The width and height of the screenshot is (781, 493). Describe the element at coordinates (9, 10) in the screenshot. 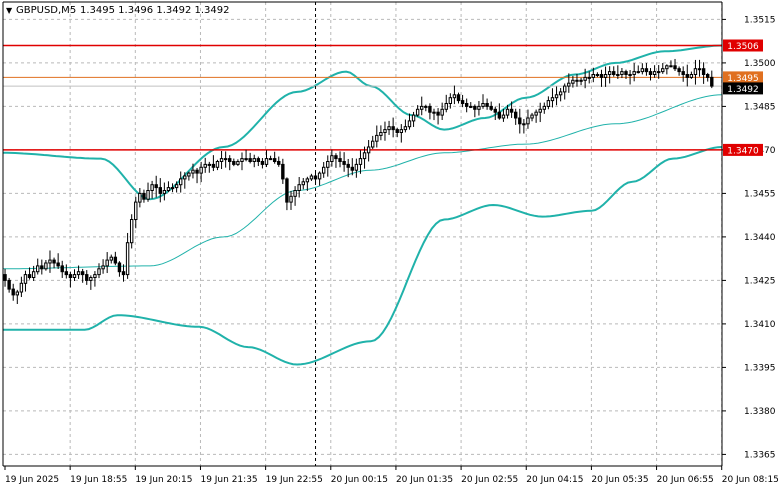

I see `header-arrow-icon: ▼` at that location.